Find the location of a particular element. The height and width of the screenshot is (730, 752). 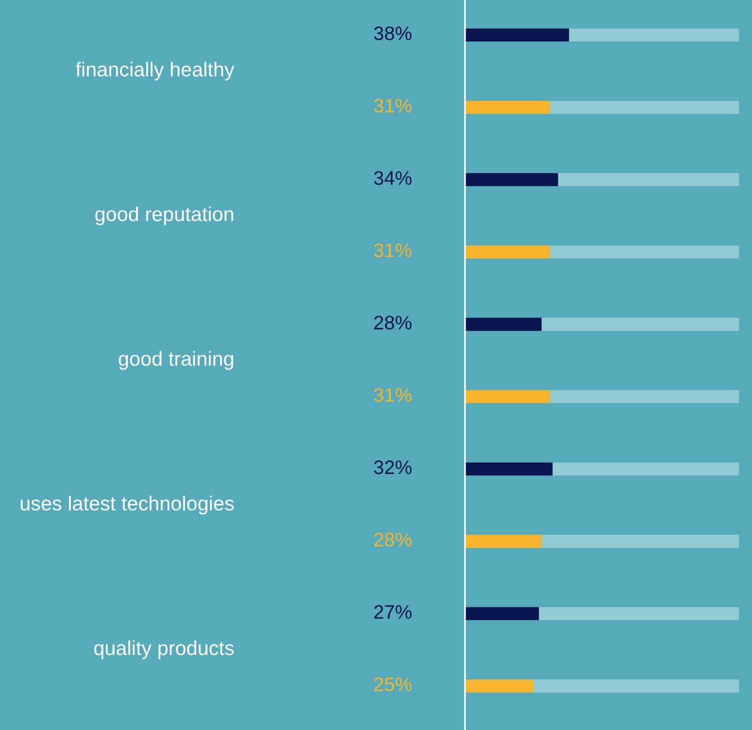

y-tick-label: uses latest technologies is located at coordinates (127, 505).